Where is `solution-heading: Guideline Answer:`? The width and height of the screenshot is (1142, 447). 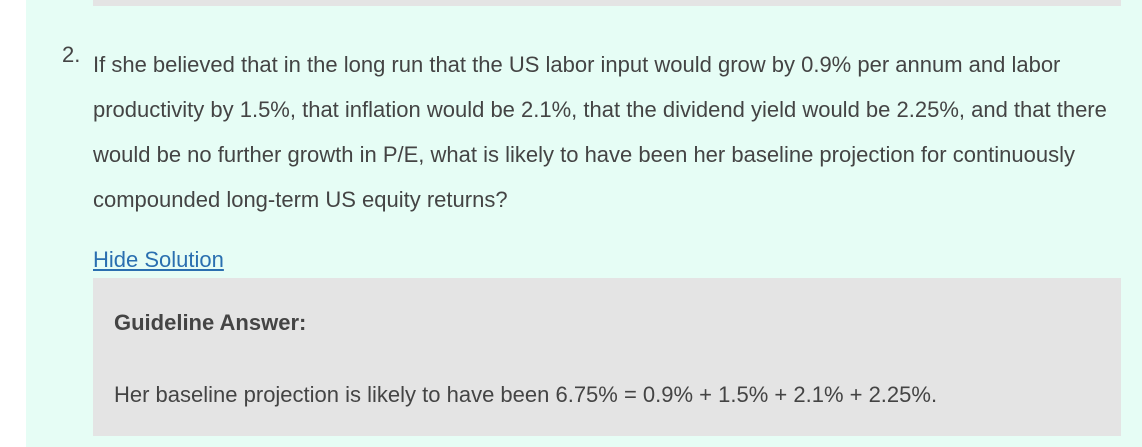 solution-heading: Guideline Answer: is located at coordinates (210, 322).